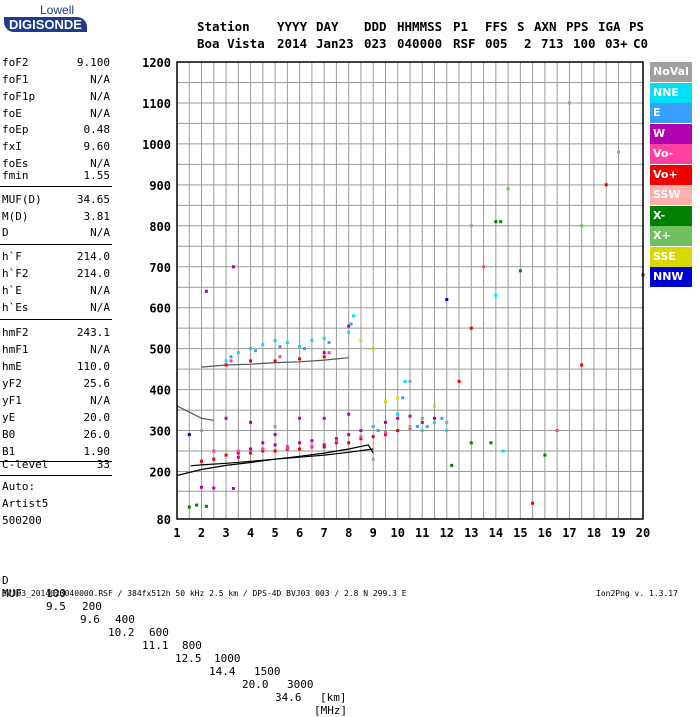  Describe the element at coordinates (496, 26) in the screenshot. I see `header-label-ffs: FFS` at that location.